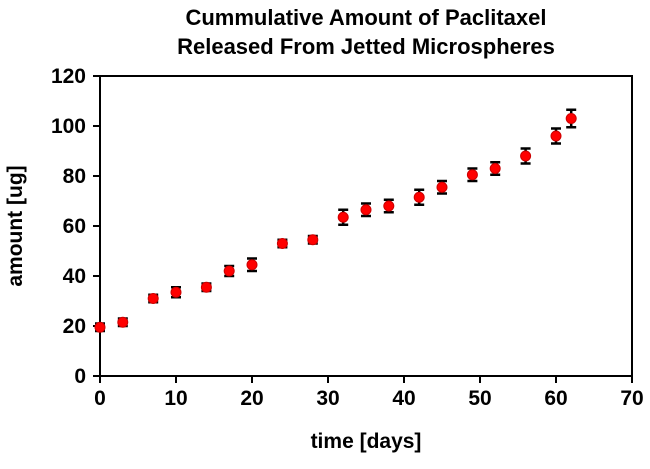 The height and width of the screenshot is (469, 650). I want to click on y-tick-label: 60, so click(74, 226).